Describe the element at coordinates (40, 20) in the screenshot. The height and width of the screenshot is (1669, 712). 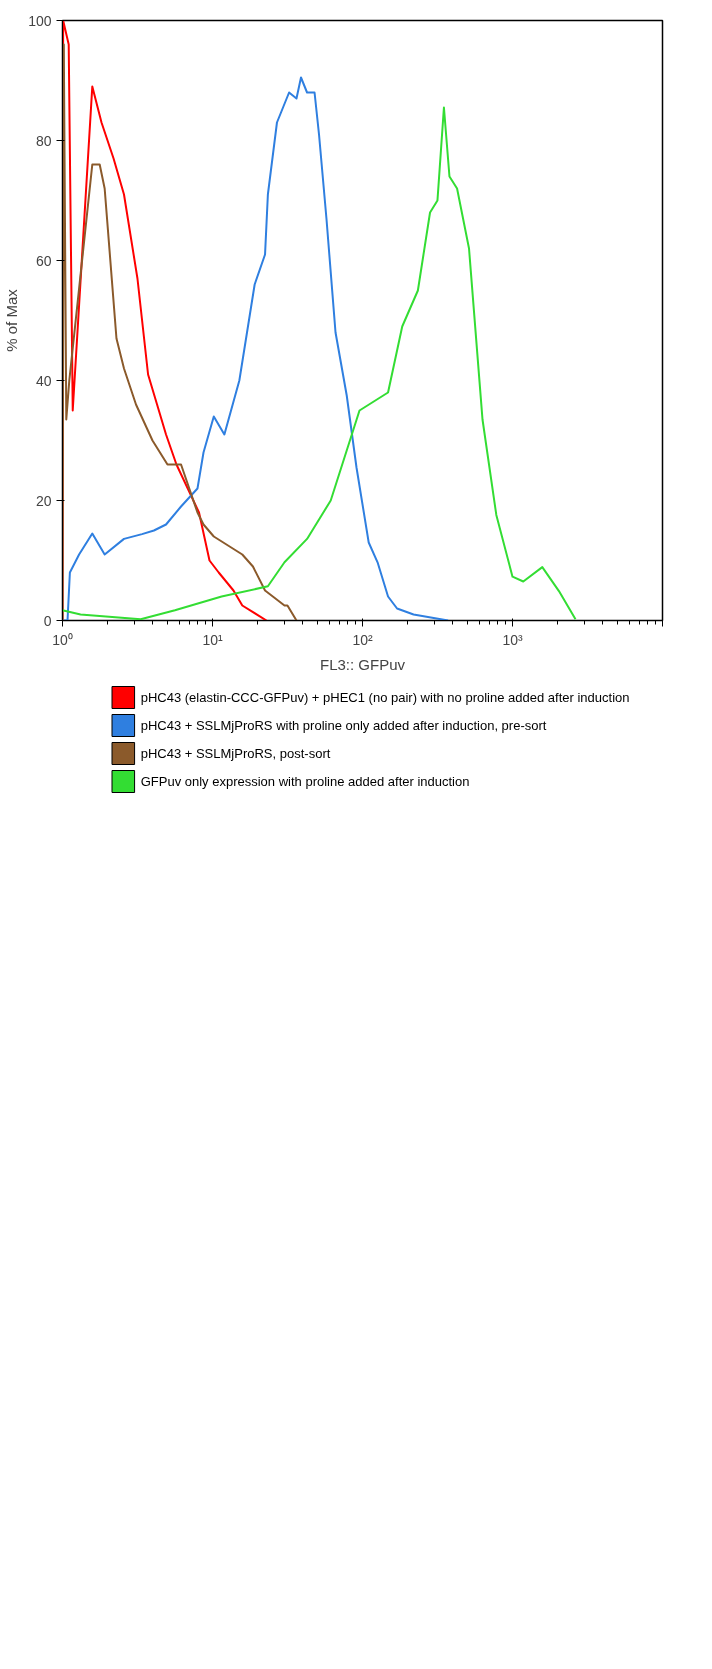
I see `y-tick-label: 100` at that location.